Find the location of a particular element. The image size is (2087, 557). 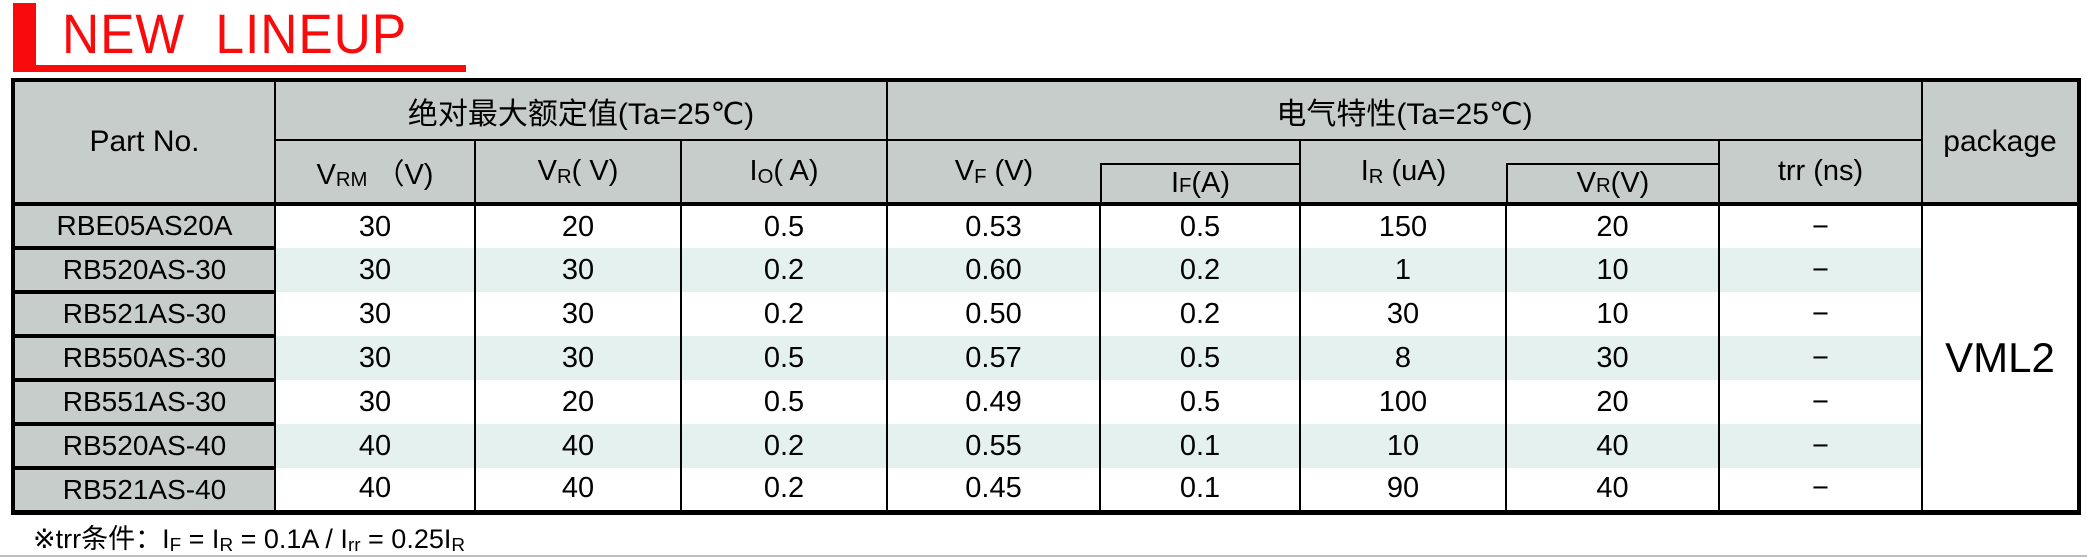

page-title: NEW LINEUP is located at coordinates (235, 33).